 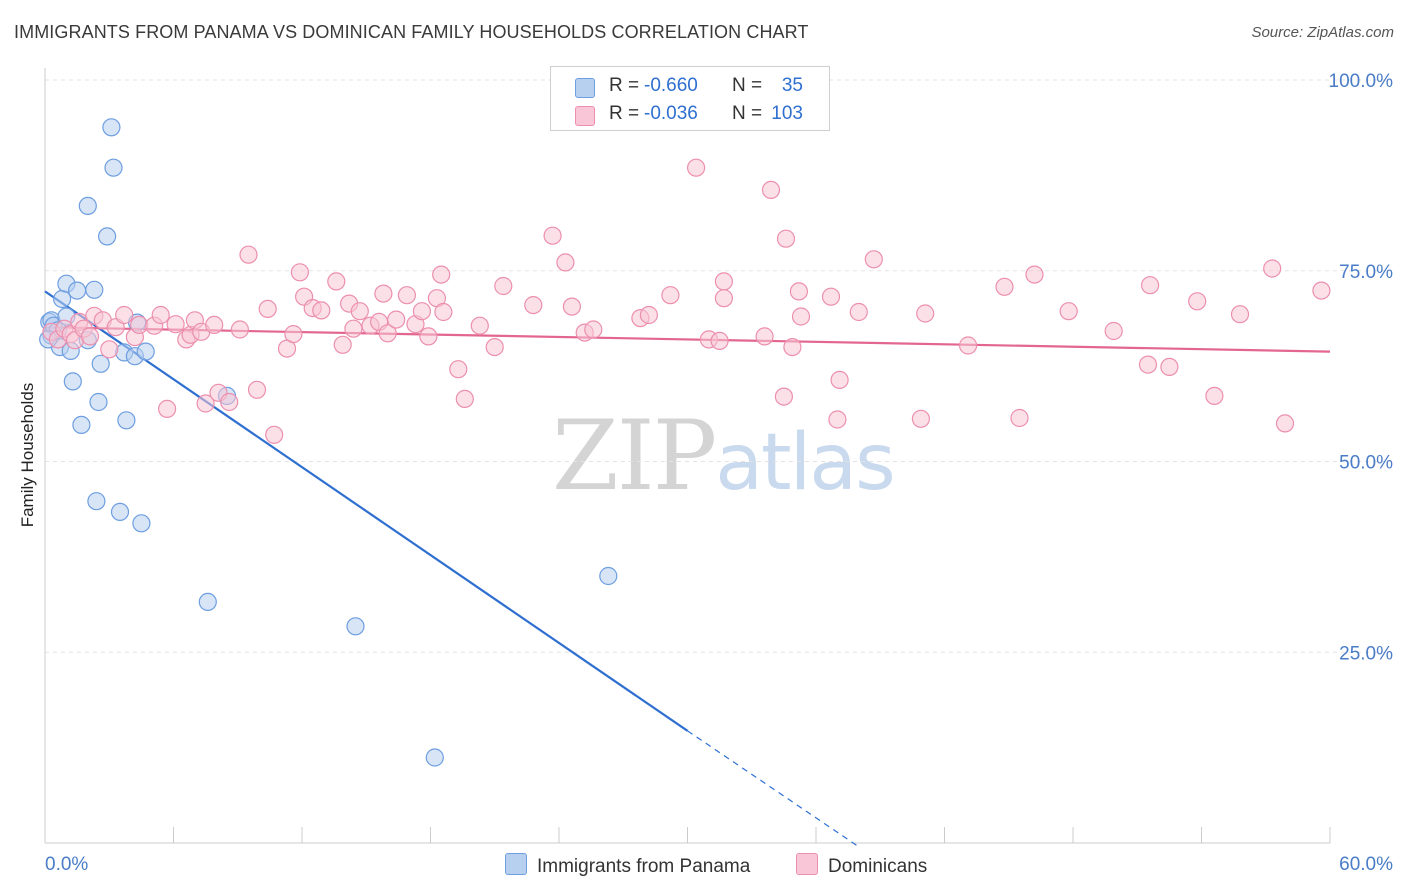 What do you see at coordinates (644, 866) in the screenshot?
I see `legend-label-panama: Immigrants from Panama` at bounding box center [644, 866].